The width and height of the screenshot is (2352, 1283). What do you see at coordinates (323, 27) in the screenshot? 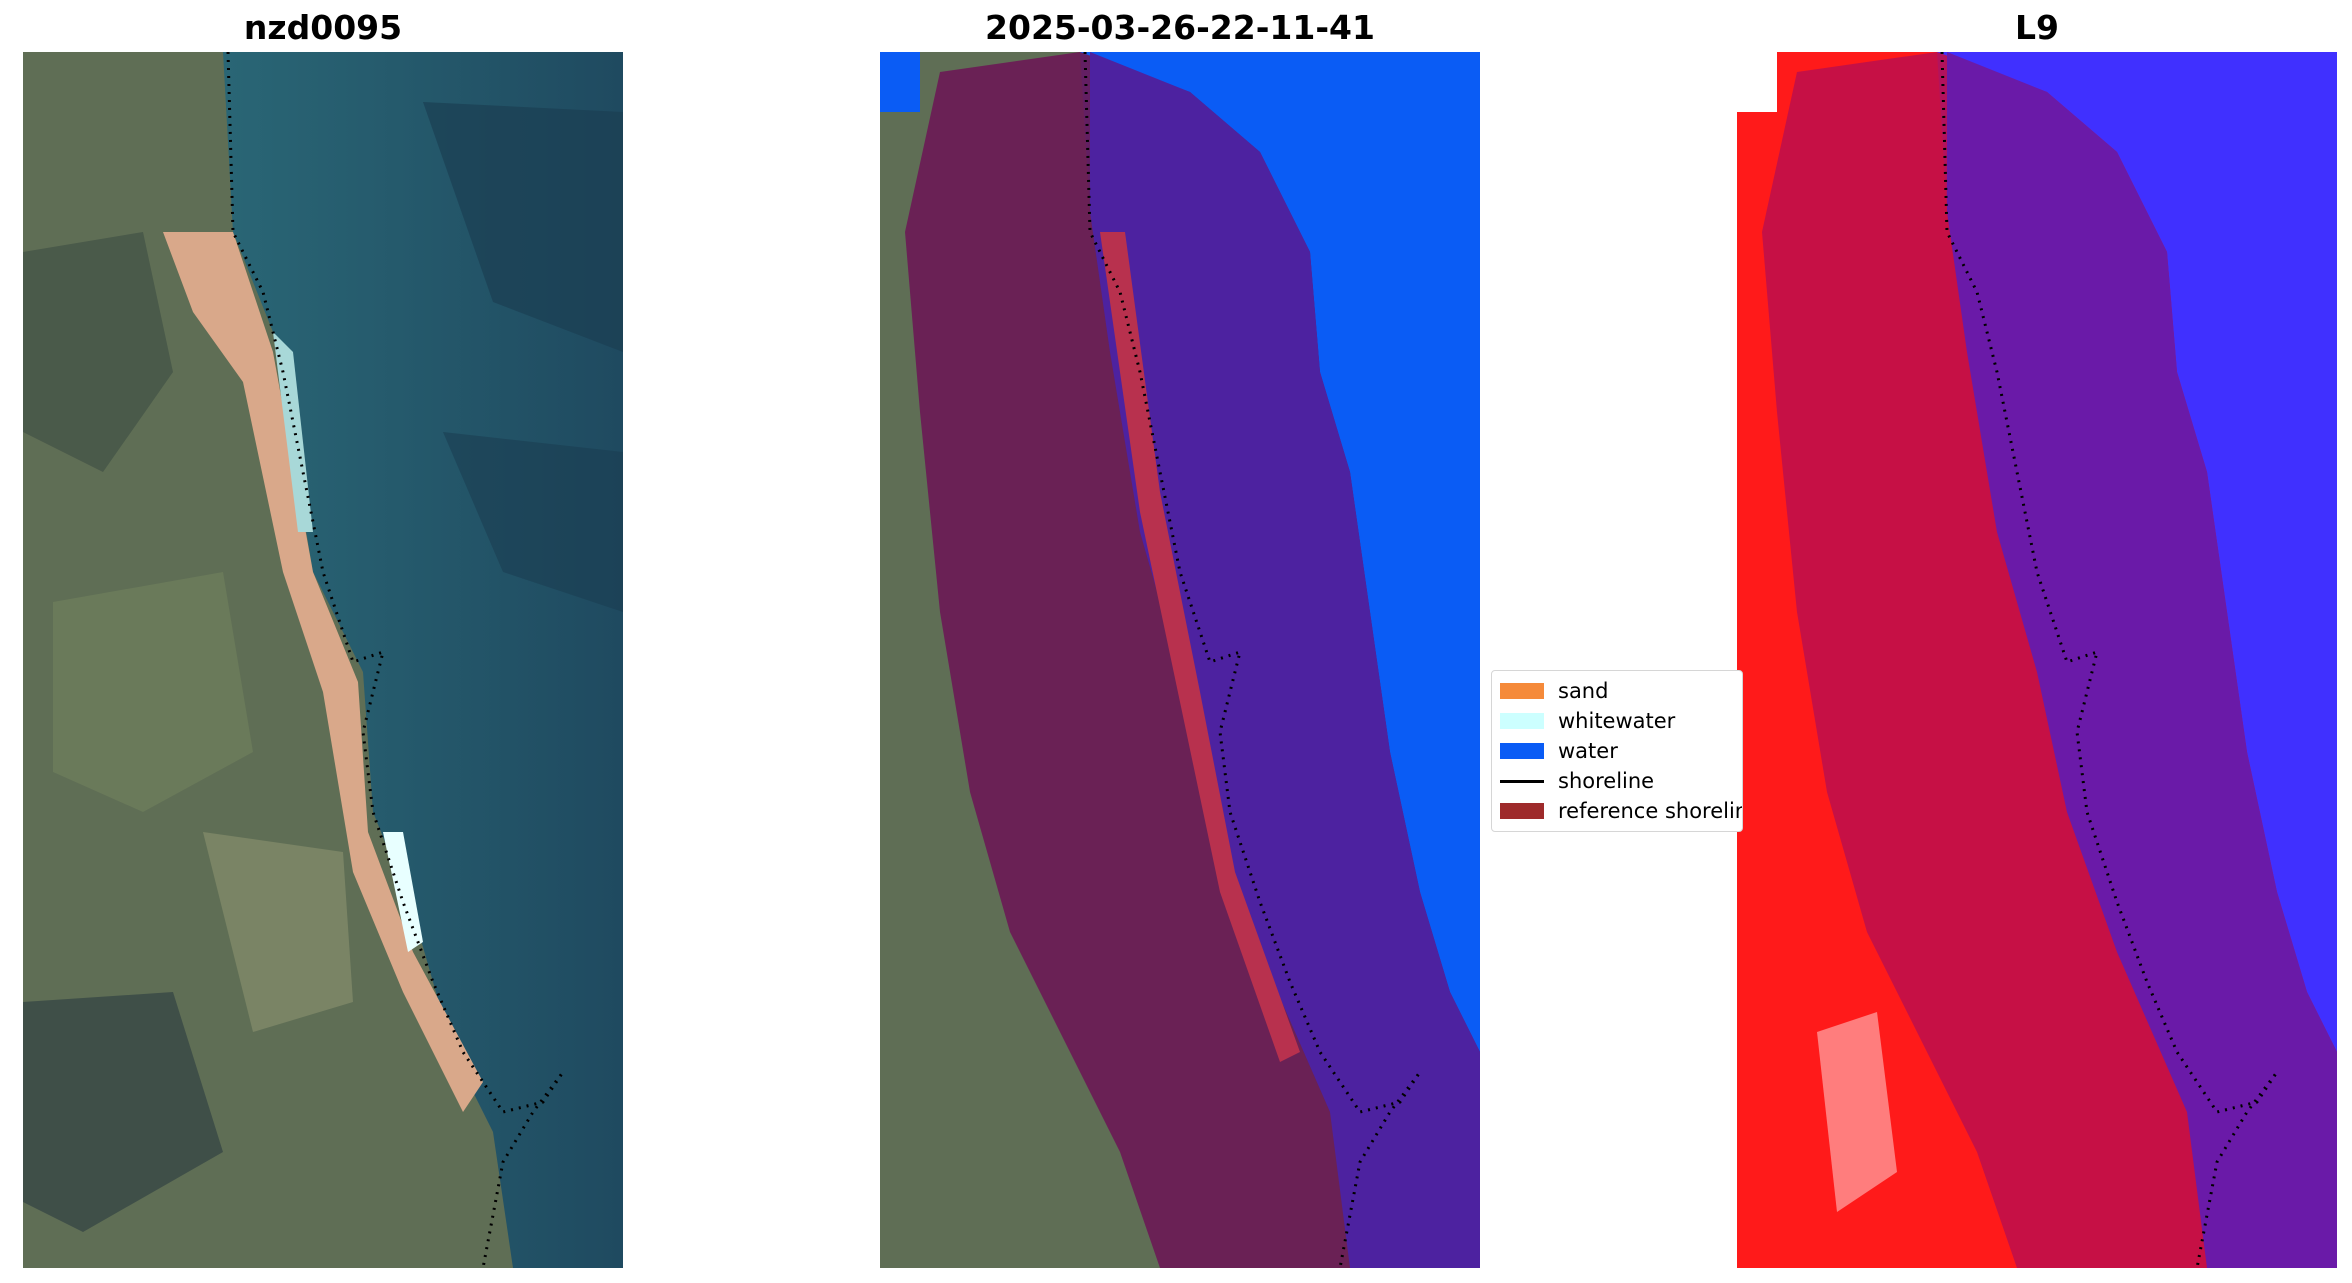
I see `left-panel-title: nzd0095` at bounding box center [323, 27].